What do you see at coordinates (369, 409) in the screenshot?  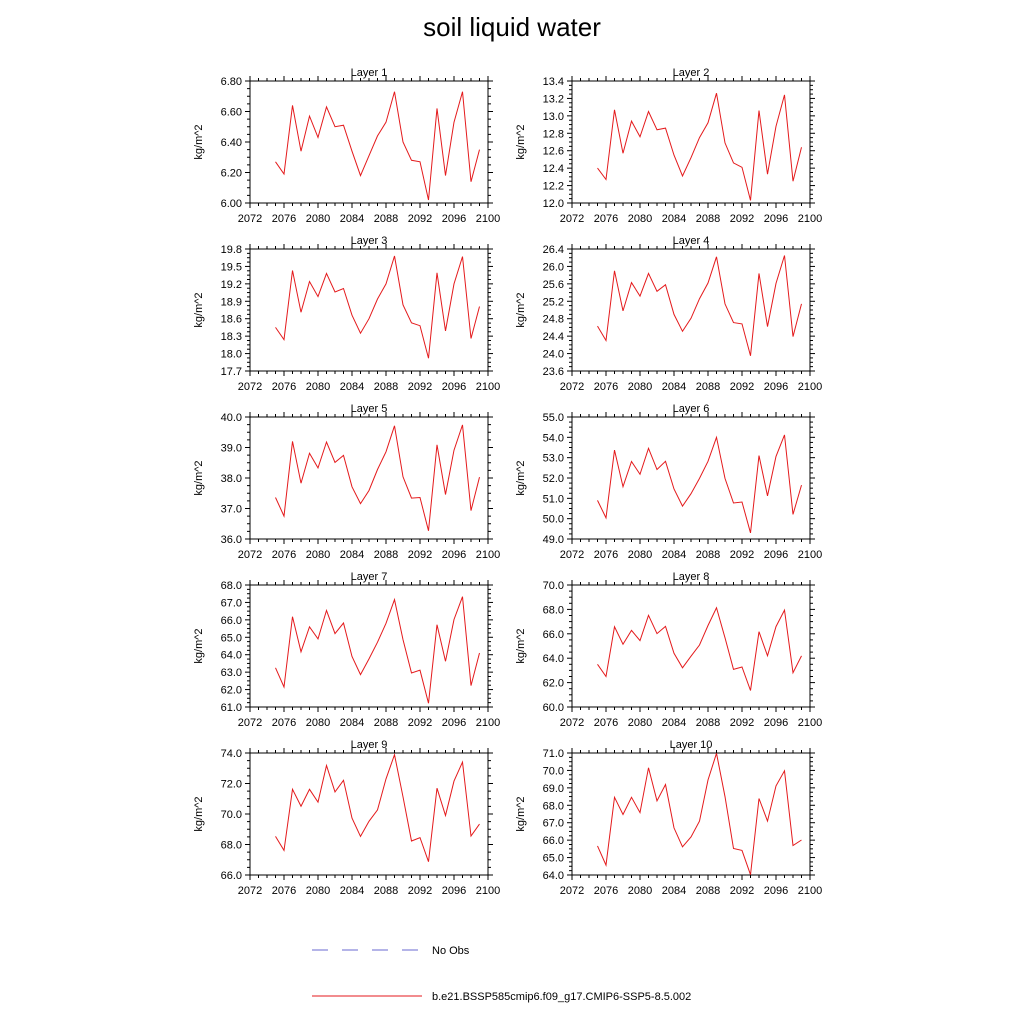 I see `panel-title: Layer 5` at bounding box center [369, 409].